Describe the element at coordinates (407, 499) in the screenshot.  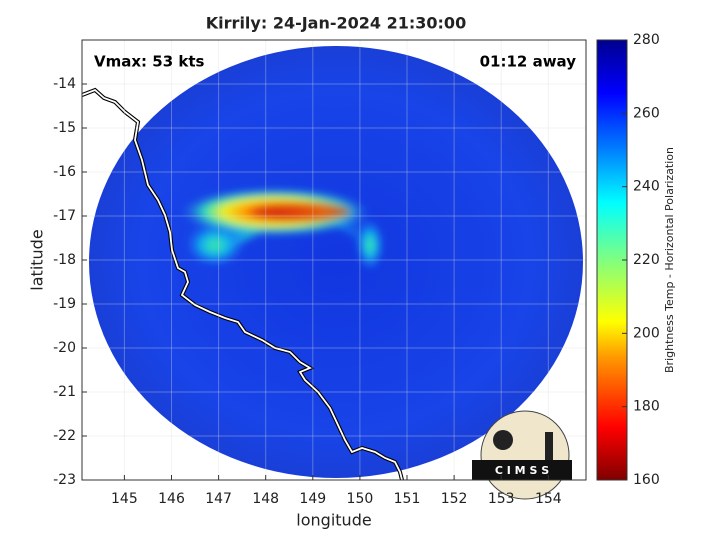
I see `x-tick-label: 151` at that location.